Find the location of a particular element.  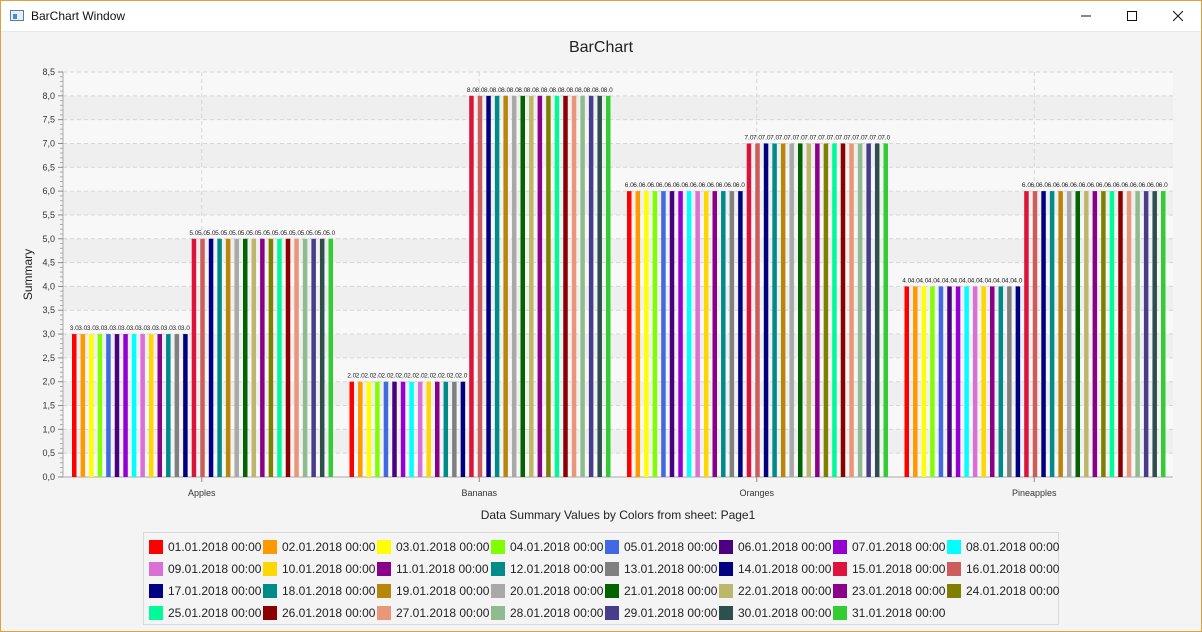

data-label: 4.0 is located at coordinates (983, 280).